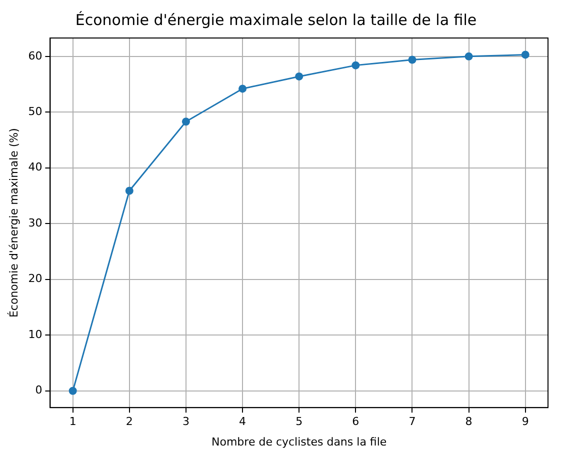 The image size is (564, 457). What do you see at coordinates (468, 421) in the screenshot?
I see `x-tick-label: 8` at bounding box center [468, 421].